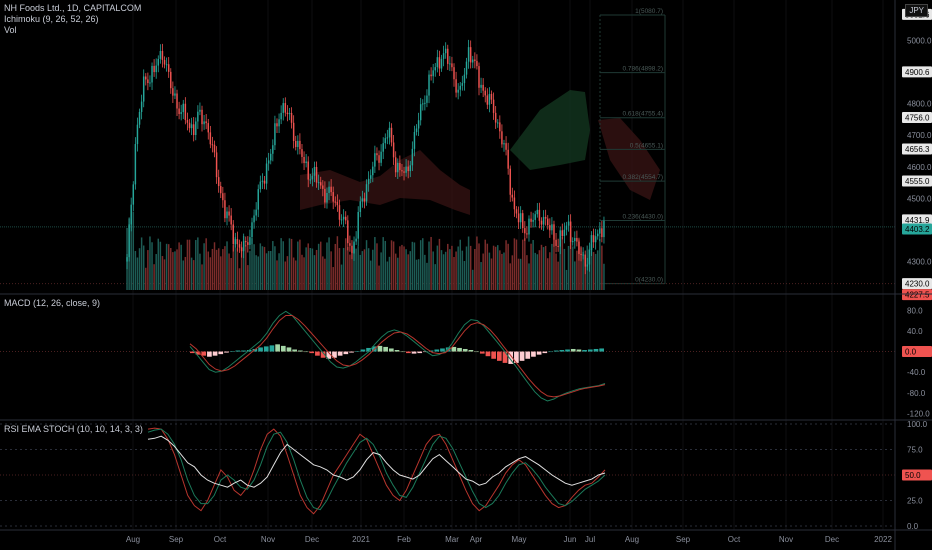 The height and width of the screenshot is (550, 932). Describe the element at coordinates (917, 118) in the screenshot. I see `price-badge-2: 4756.0` at that location.